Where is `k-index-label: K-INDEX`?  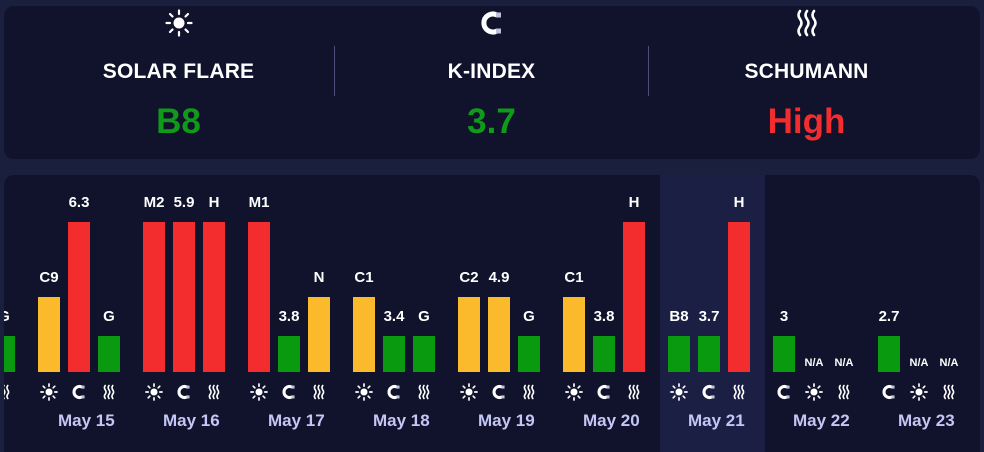 k-index-label: K-INDEX is located at coordinates (491, 71).